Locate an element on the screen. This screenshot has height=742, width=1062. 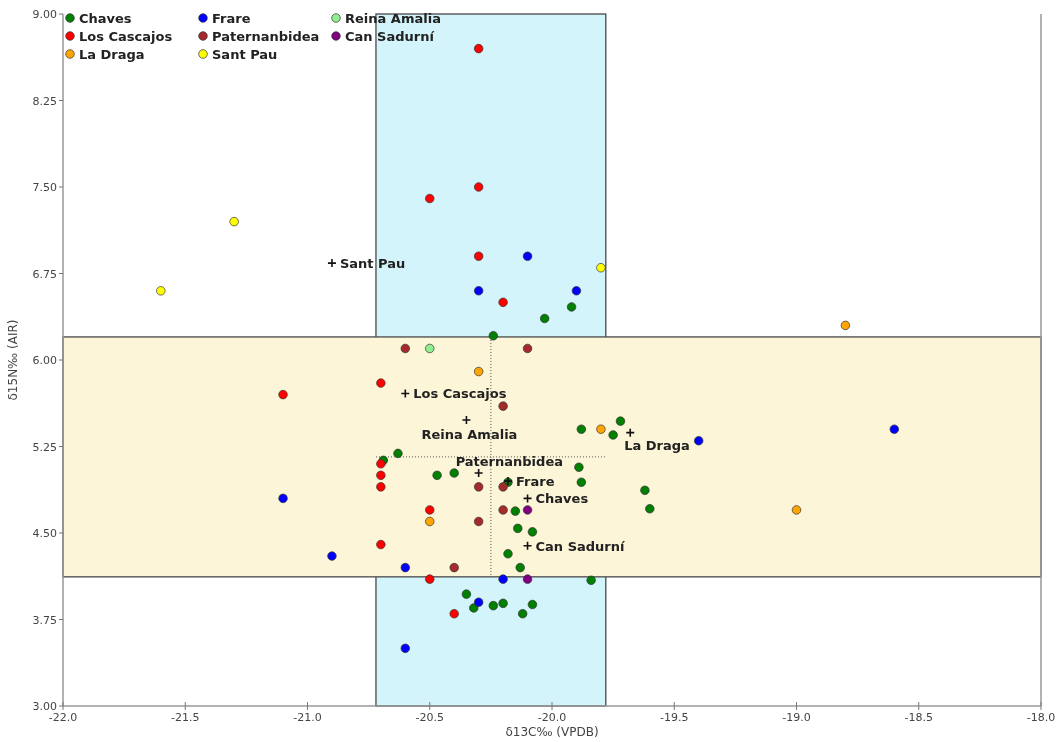
legend-label: Chaves is located at coordinates (105, 18).